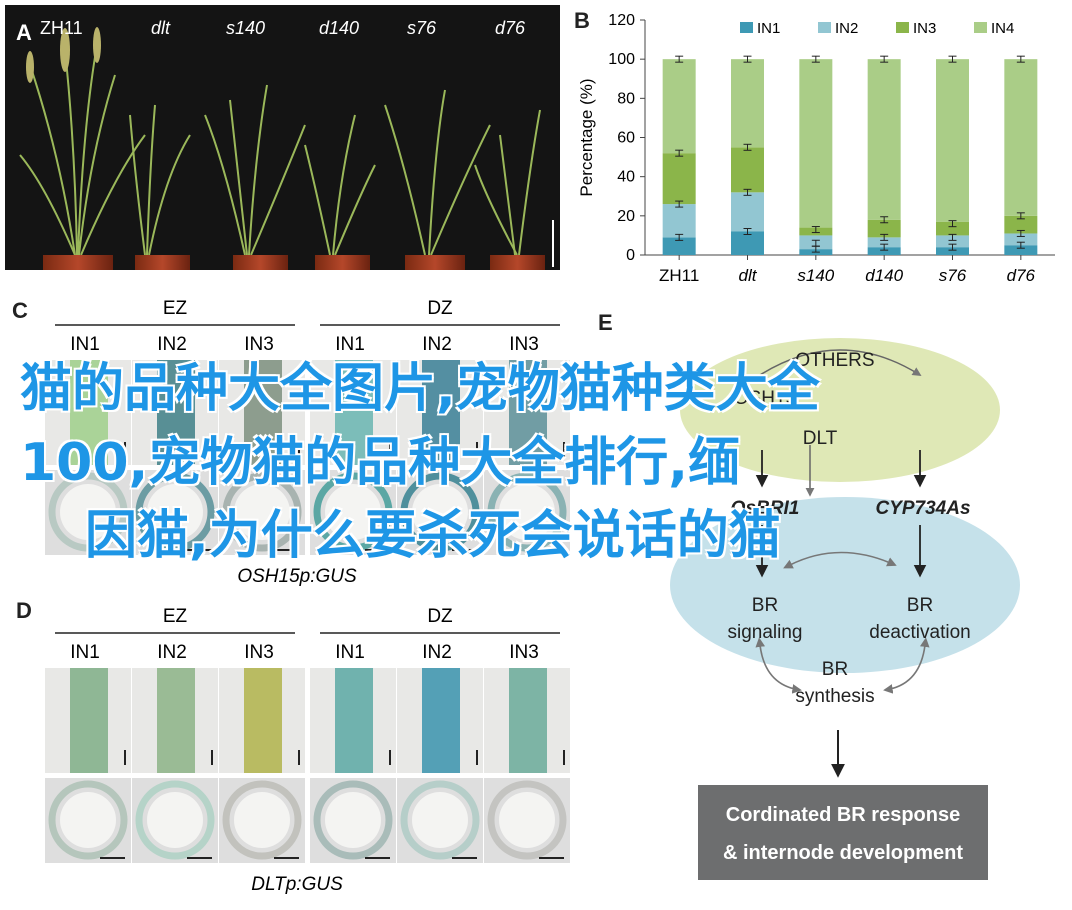 This screenshot has width=1072, height=910. I want to click on genotype-label: d140, so click(339, 28).